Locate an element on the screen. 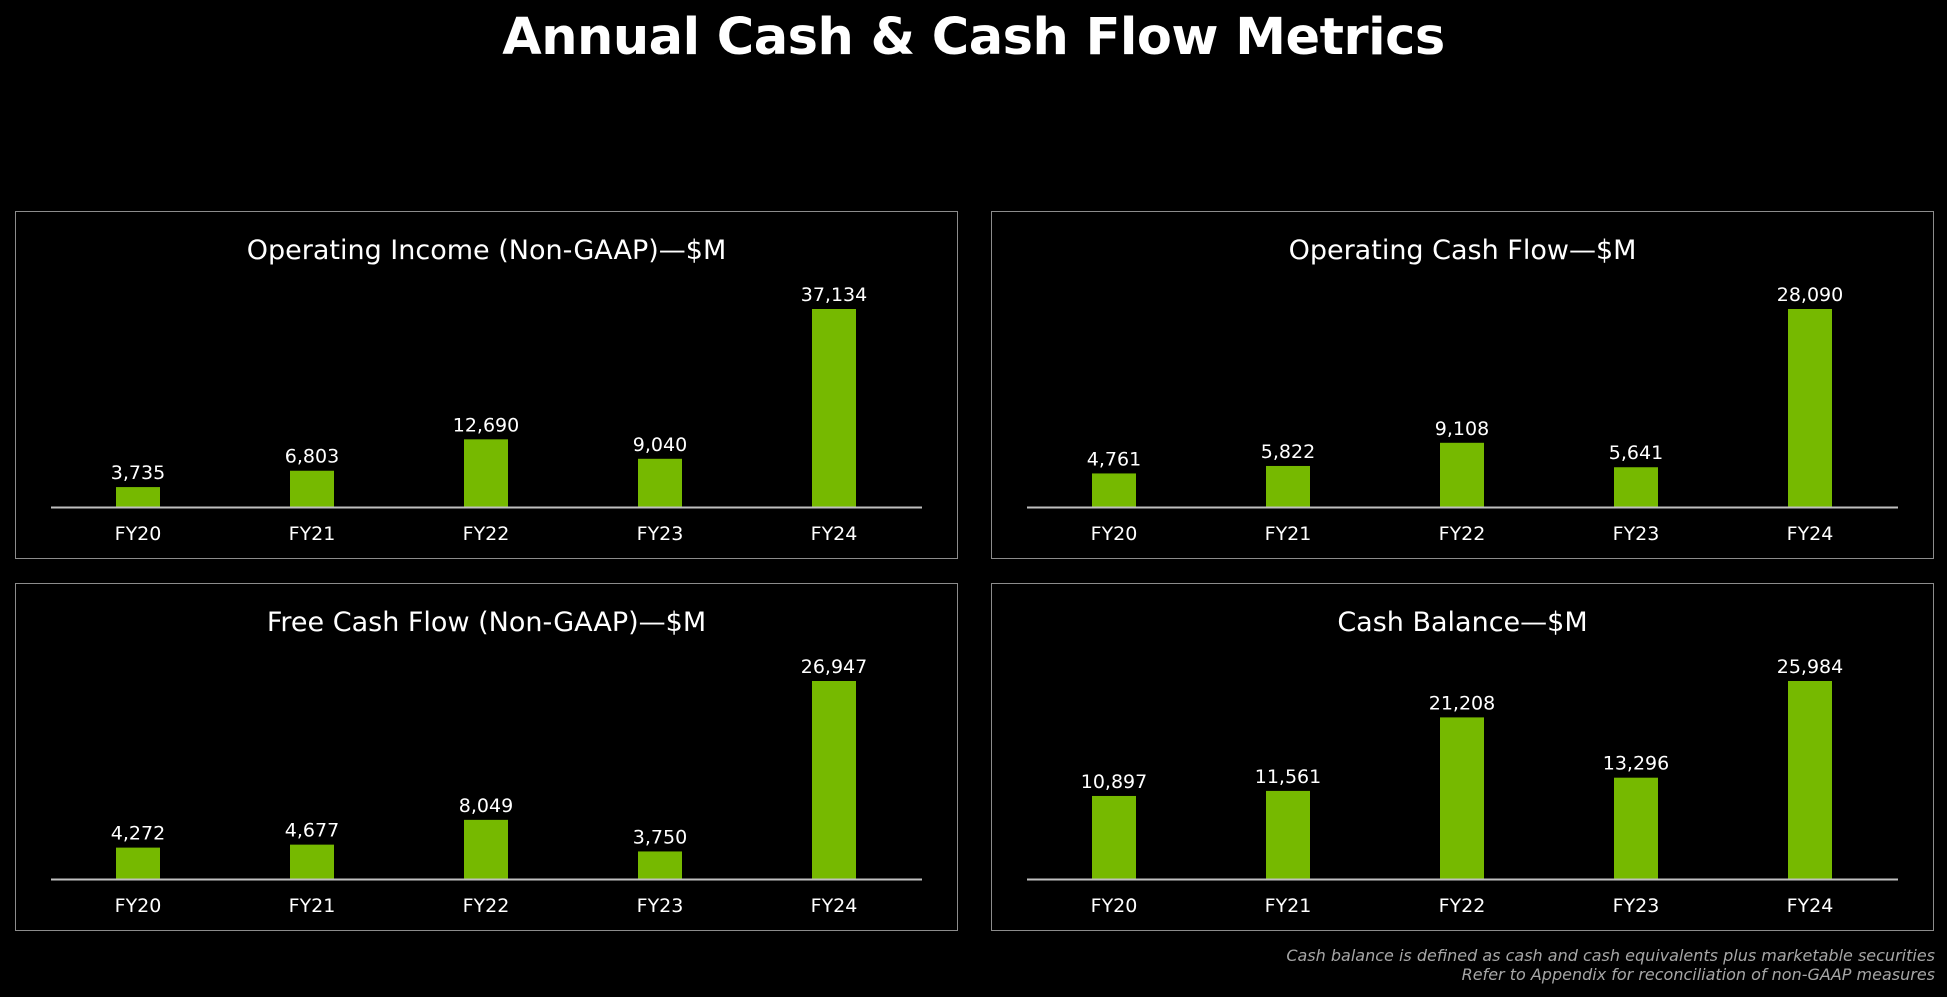 This screenshot has height=997, width=1947. data-label-fy22: 12,690 is located at coordinates (486, 425).